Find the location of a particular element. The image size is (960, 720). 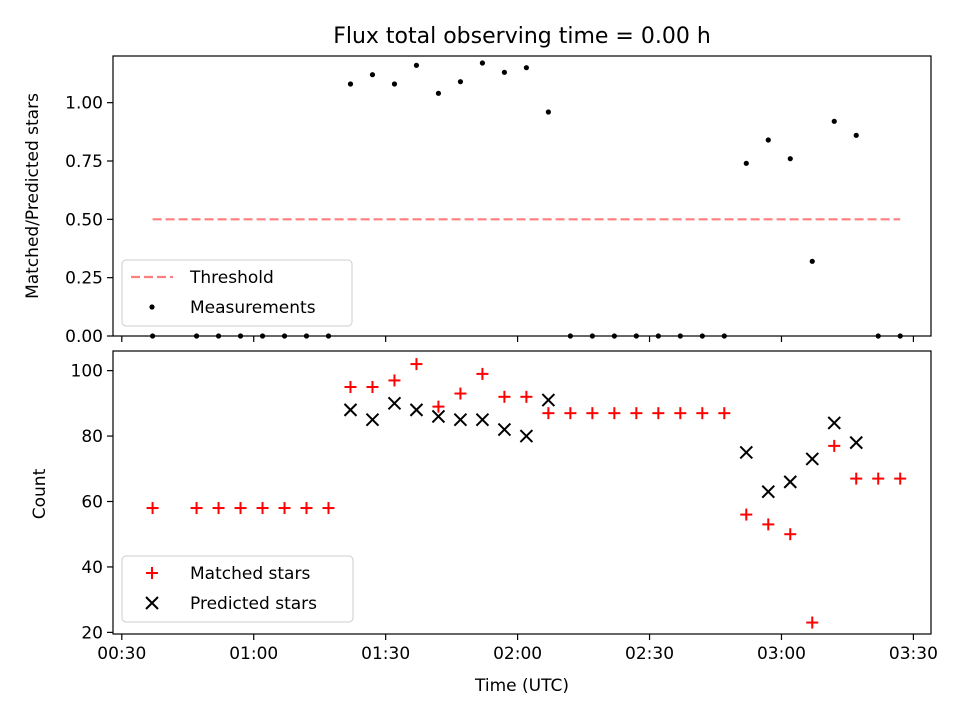

x-tick-label: 00:30 is located at coordinates (121, 654).